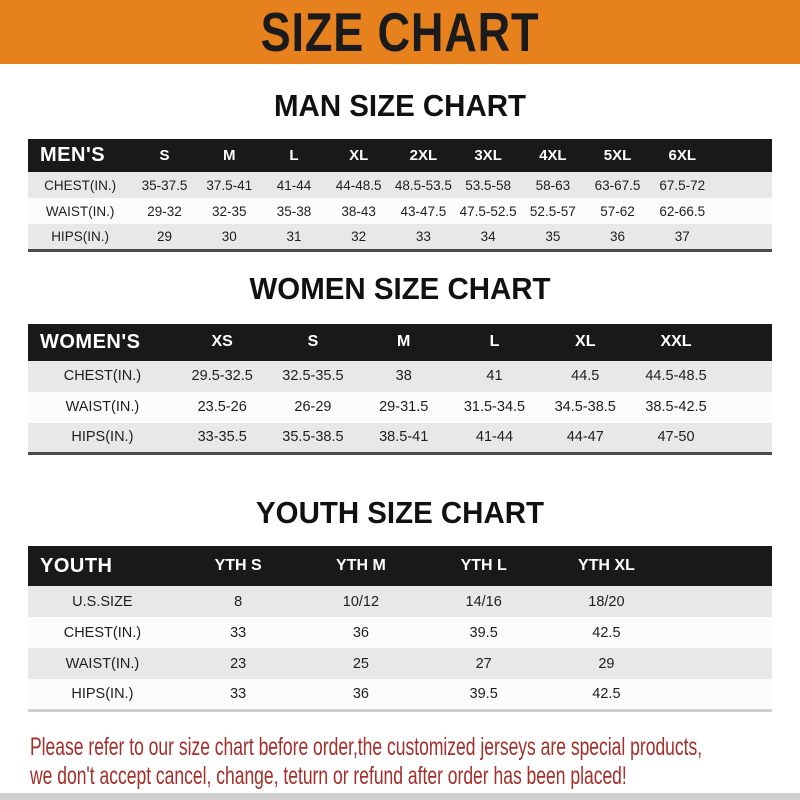  What do you see at coordinates (102, 601) in the screenshot?
I see `row-label: U.S.SIZE` at bounding box center [102, 601].